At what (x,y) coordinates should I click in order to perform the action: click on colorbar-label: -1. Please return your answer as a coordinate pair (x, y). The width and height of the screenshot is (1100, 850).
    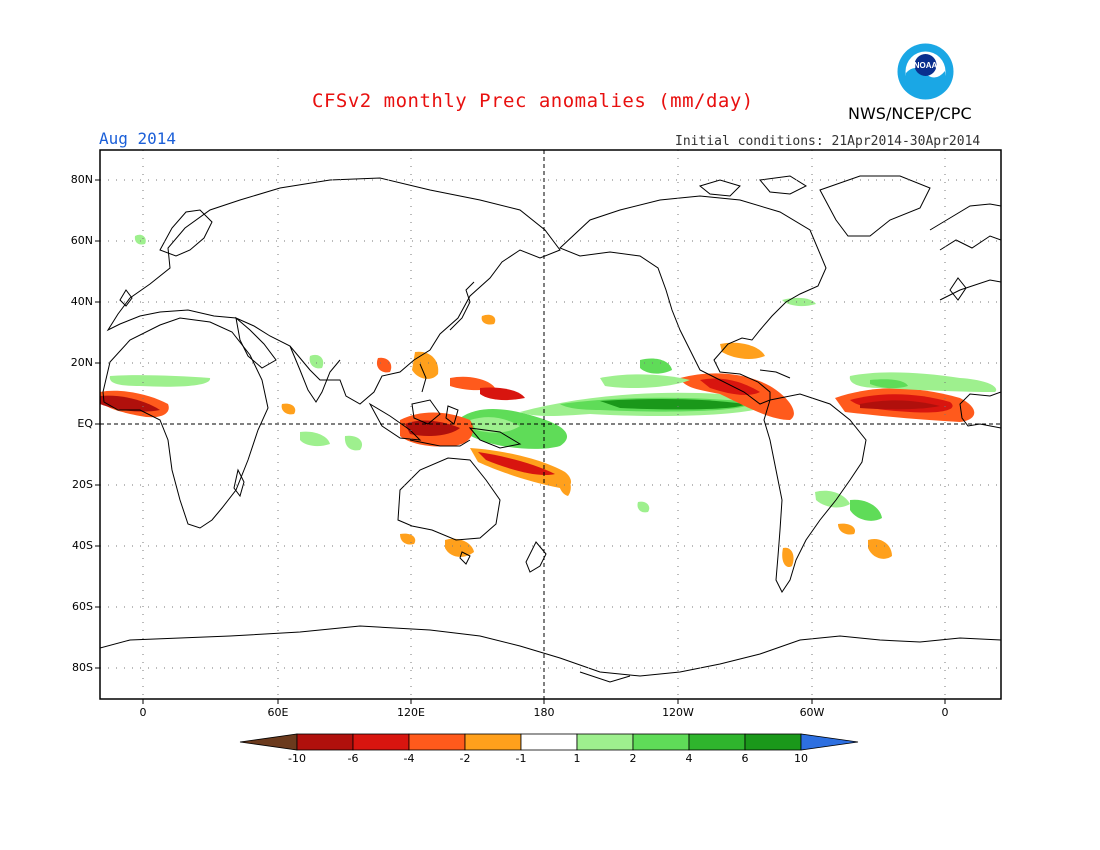
    Looking at the image, I should click on (521, 758).